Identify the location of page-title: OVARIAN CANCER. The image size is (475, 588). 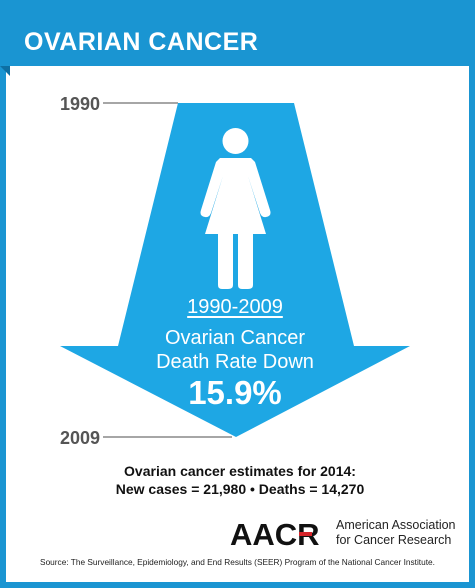
(141, 42).